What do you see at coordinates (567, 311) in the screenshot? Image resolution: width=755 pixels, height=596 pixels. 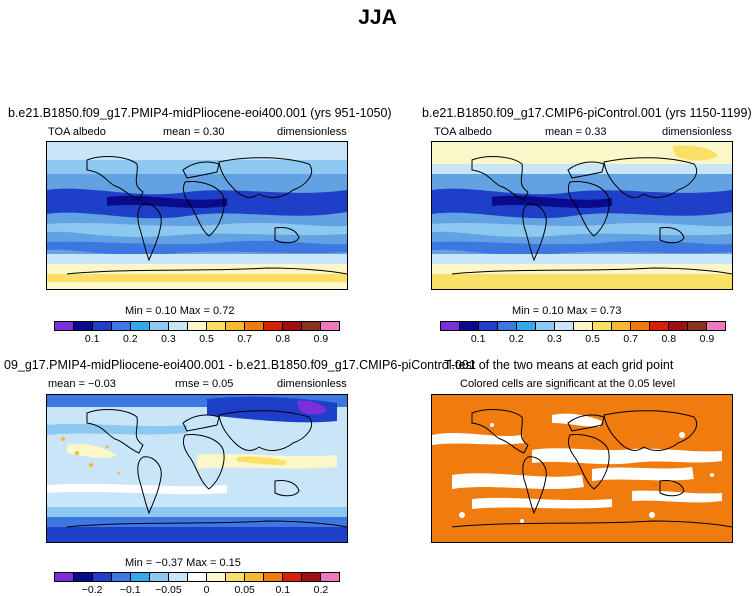 I see `panel-2-minmax: Min = 0.10 Max = 0.73` at bounding box center [567, 311].